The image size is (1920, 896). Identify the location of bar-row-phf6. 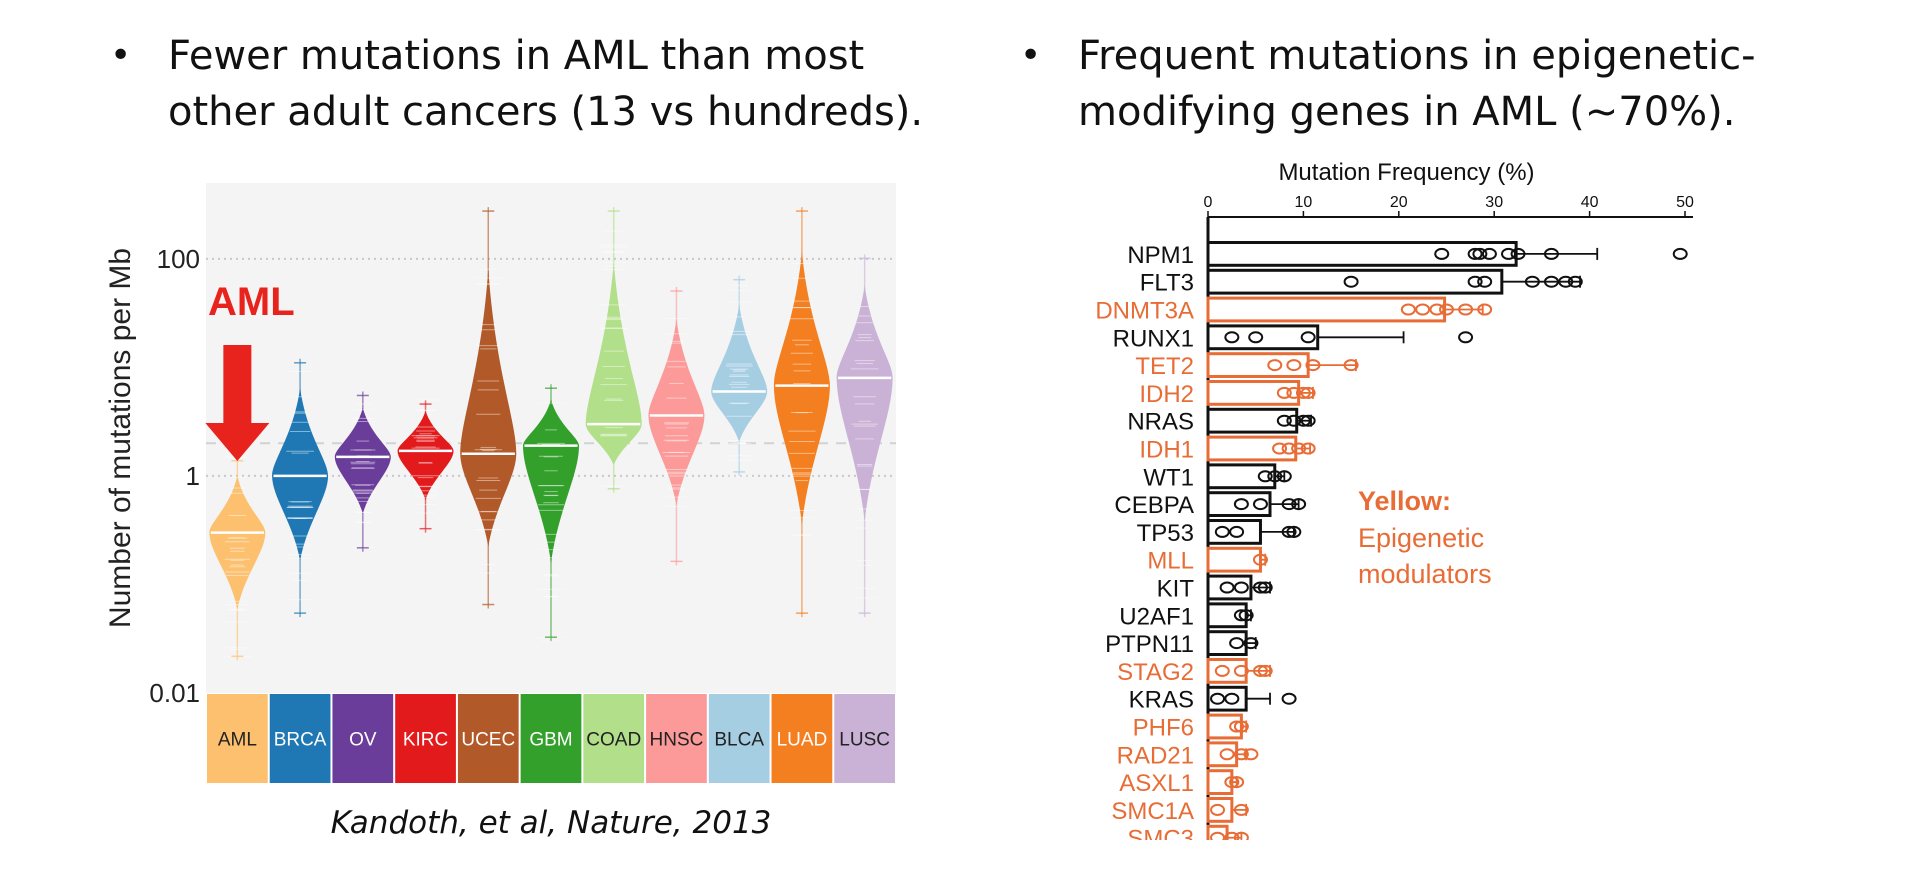
(1227, 726).